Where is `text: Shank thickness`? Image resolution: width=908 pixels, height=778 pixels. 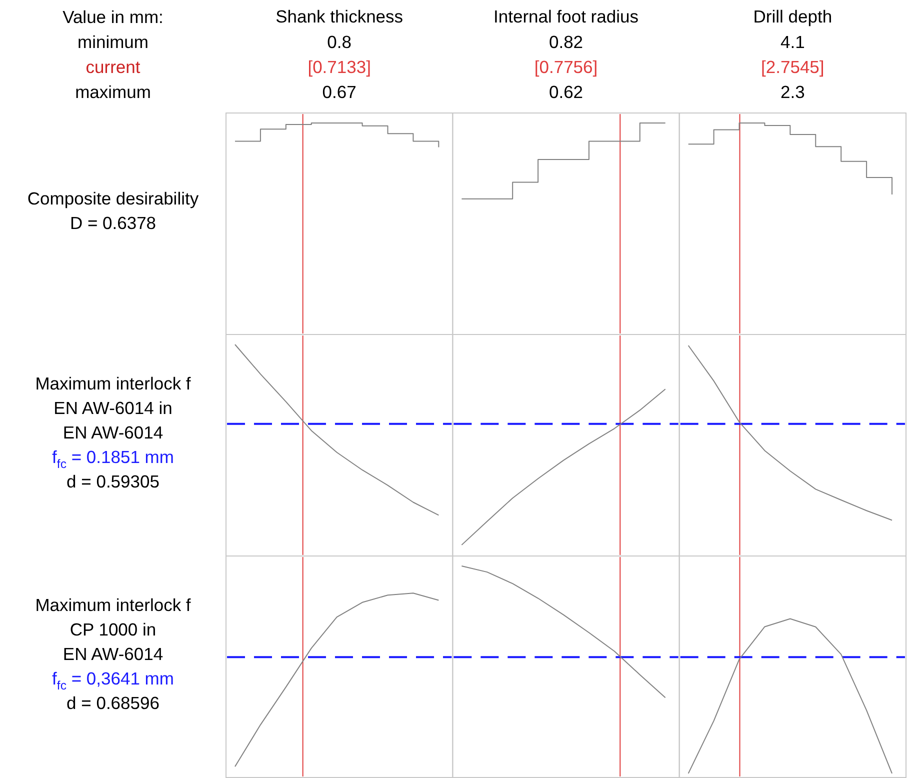
text: Shank thickness is located at coordinates (340, 16).